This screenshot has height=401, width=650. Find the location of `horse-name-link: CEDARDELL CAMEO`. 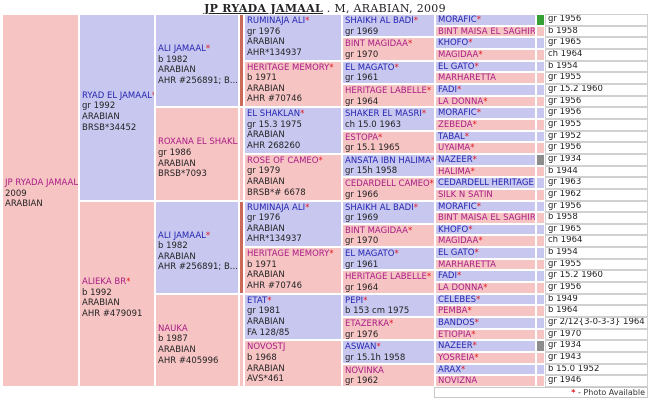

horse-name-link: CEDARDELL CAMEO is located at coordinates (387, 184).